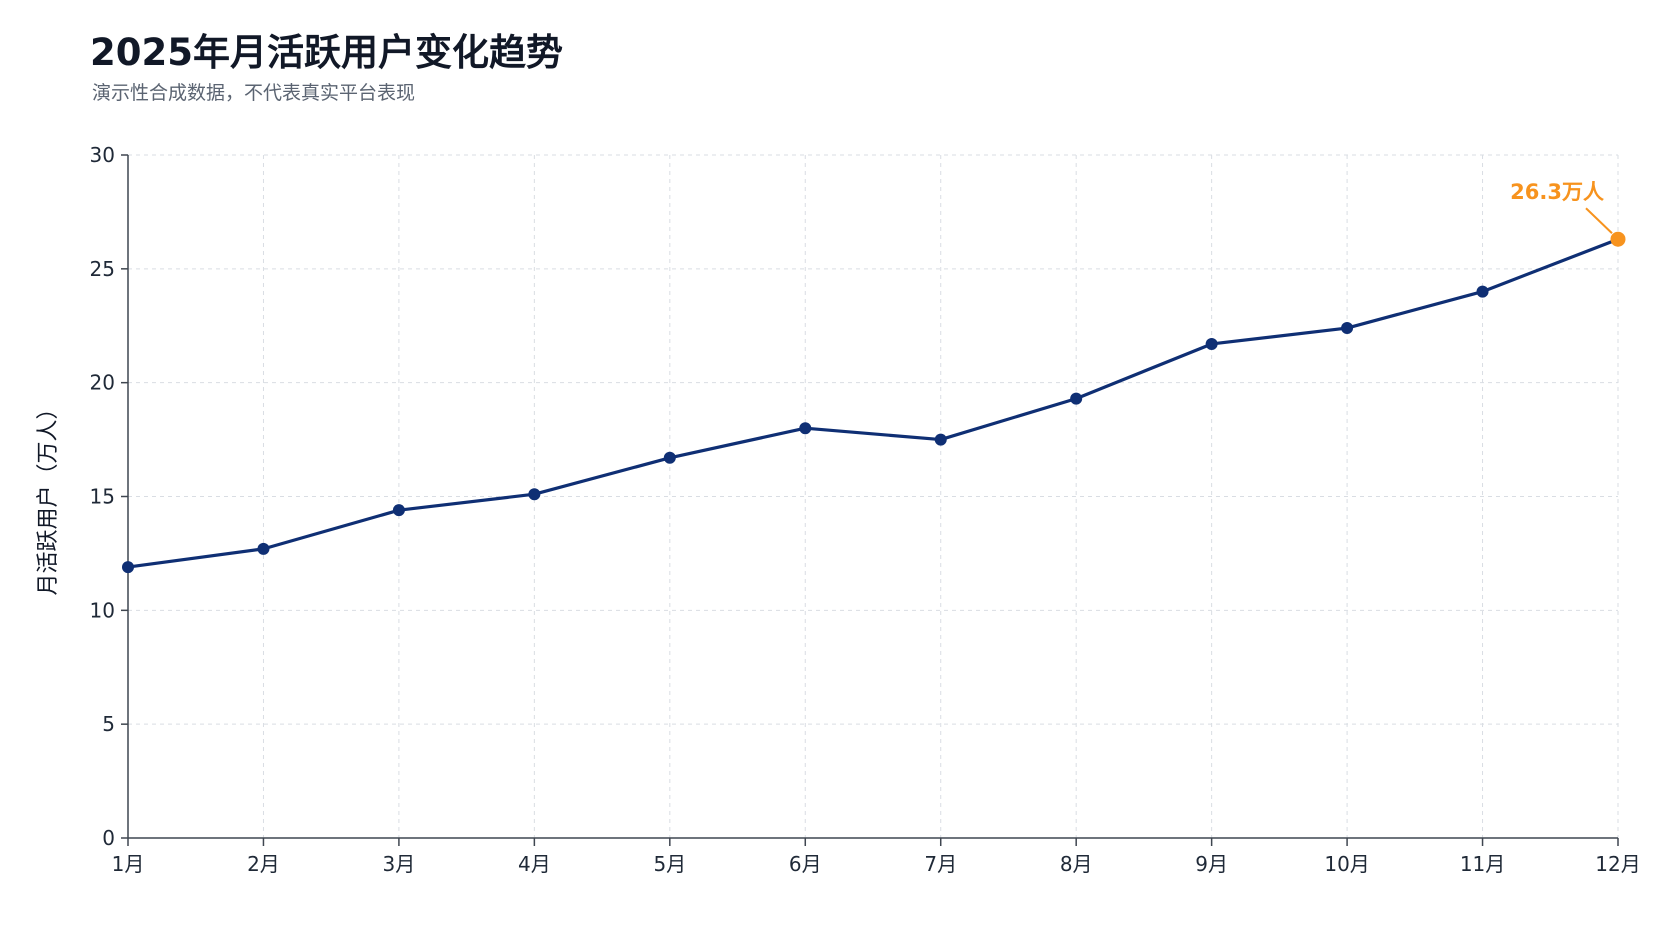 The width and height of the screenshot is (1672, 941). Describe the element at coordinates (108, 838) in the screenshot. I see `y-tick-label: 0` at that location.